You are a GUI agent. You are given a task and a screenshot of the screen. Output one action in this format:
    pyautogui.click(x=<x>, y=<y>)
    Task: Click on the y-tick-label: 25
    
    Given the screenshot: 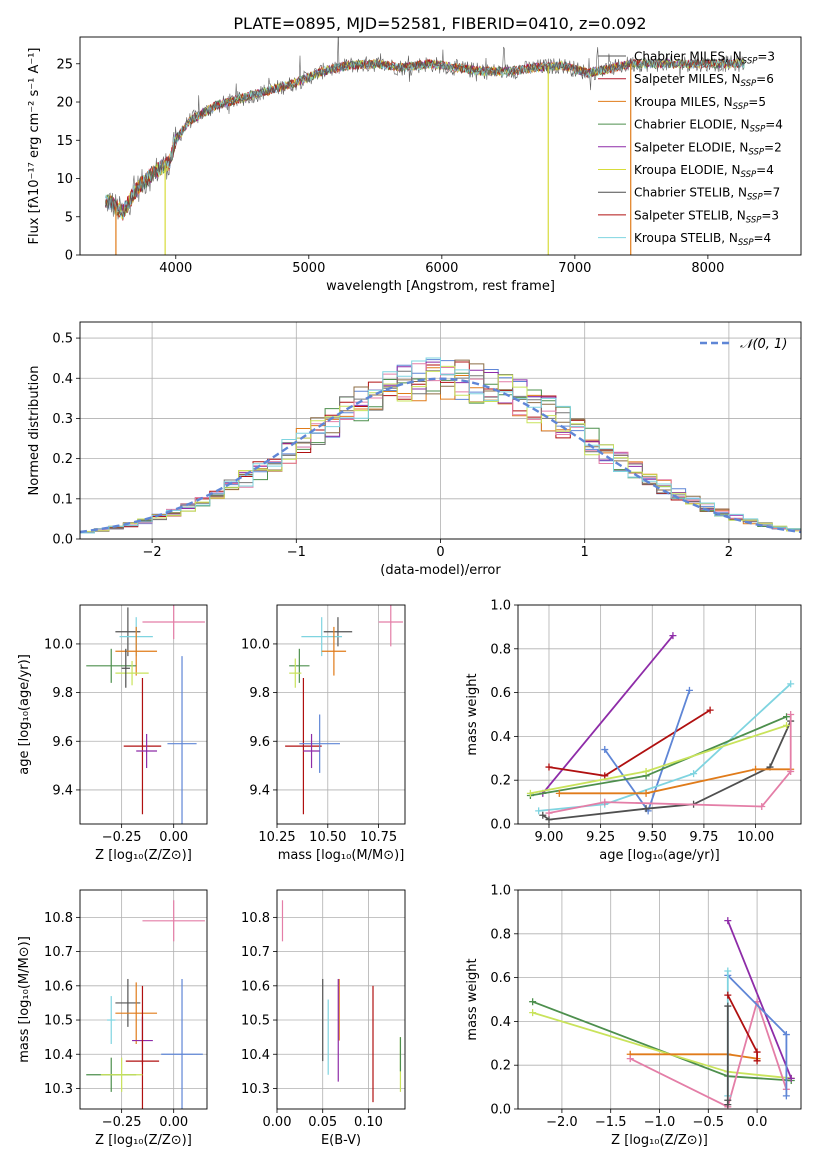 What is the action you would take?
    pyautogui.click(x=64, y=64)
    